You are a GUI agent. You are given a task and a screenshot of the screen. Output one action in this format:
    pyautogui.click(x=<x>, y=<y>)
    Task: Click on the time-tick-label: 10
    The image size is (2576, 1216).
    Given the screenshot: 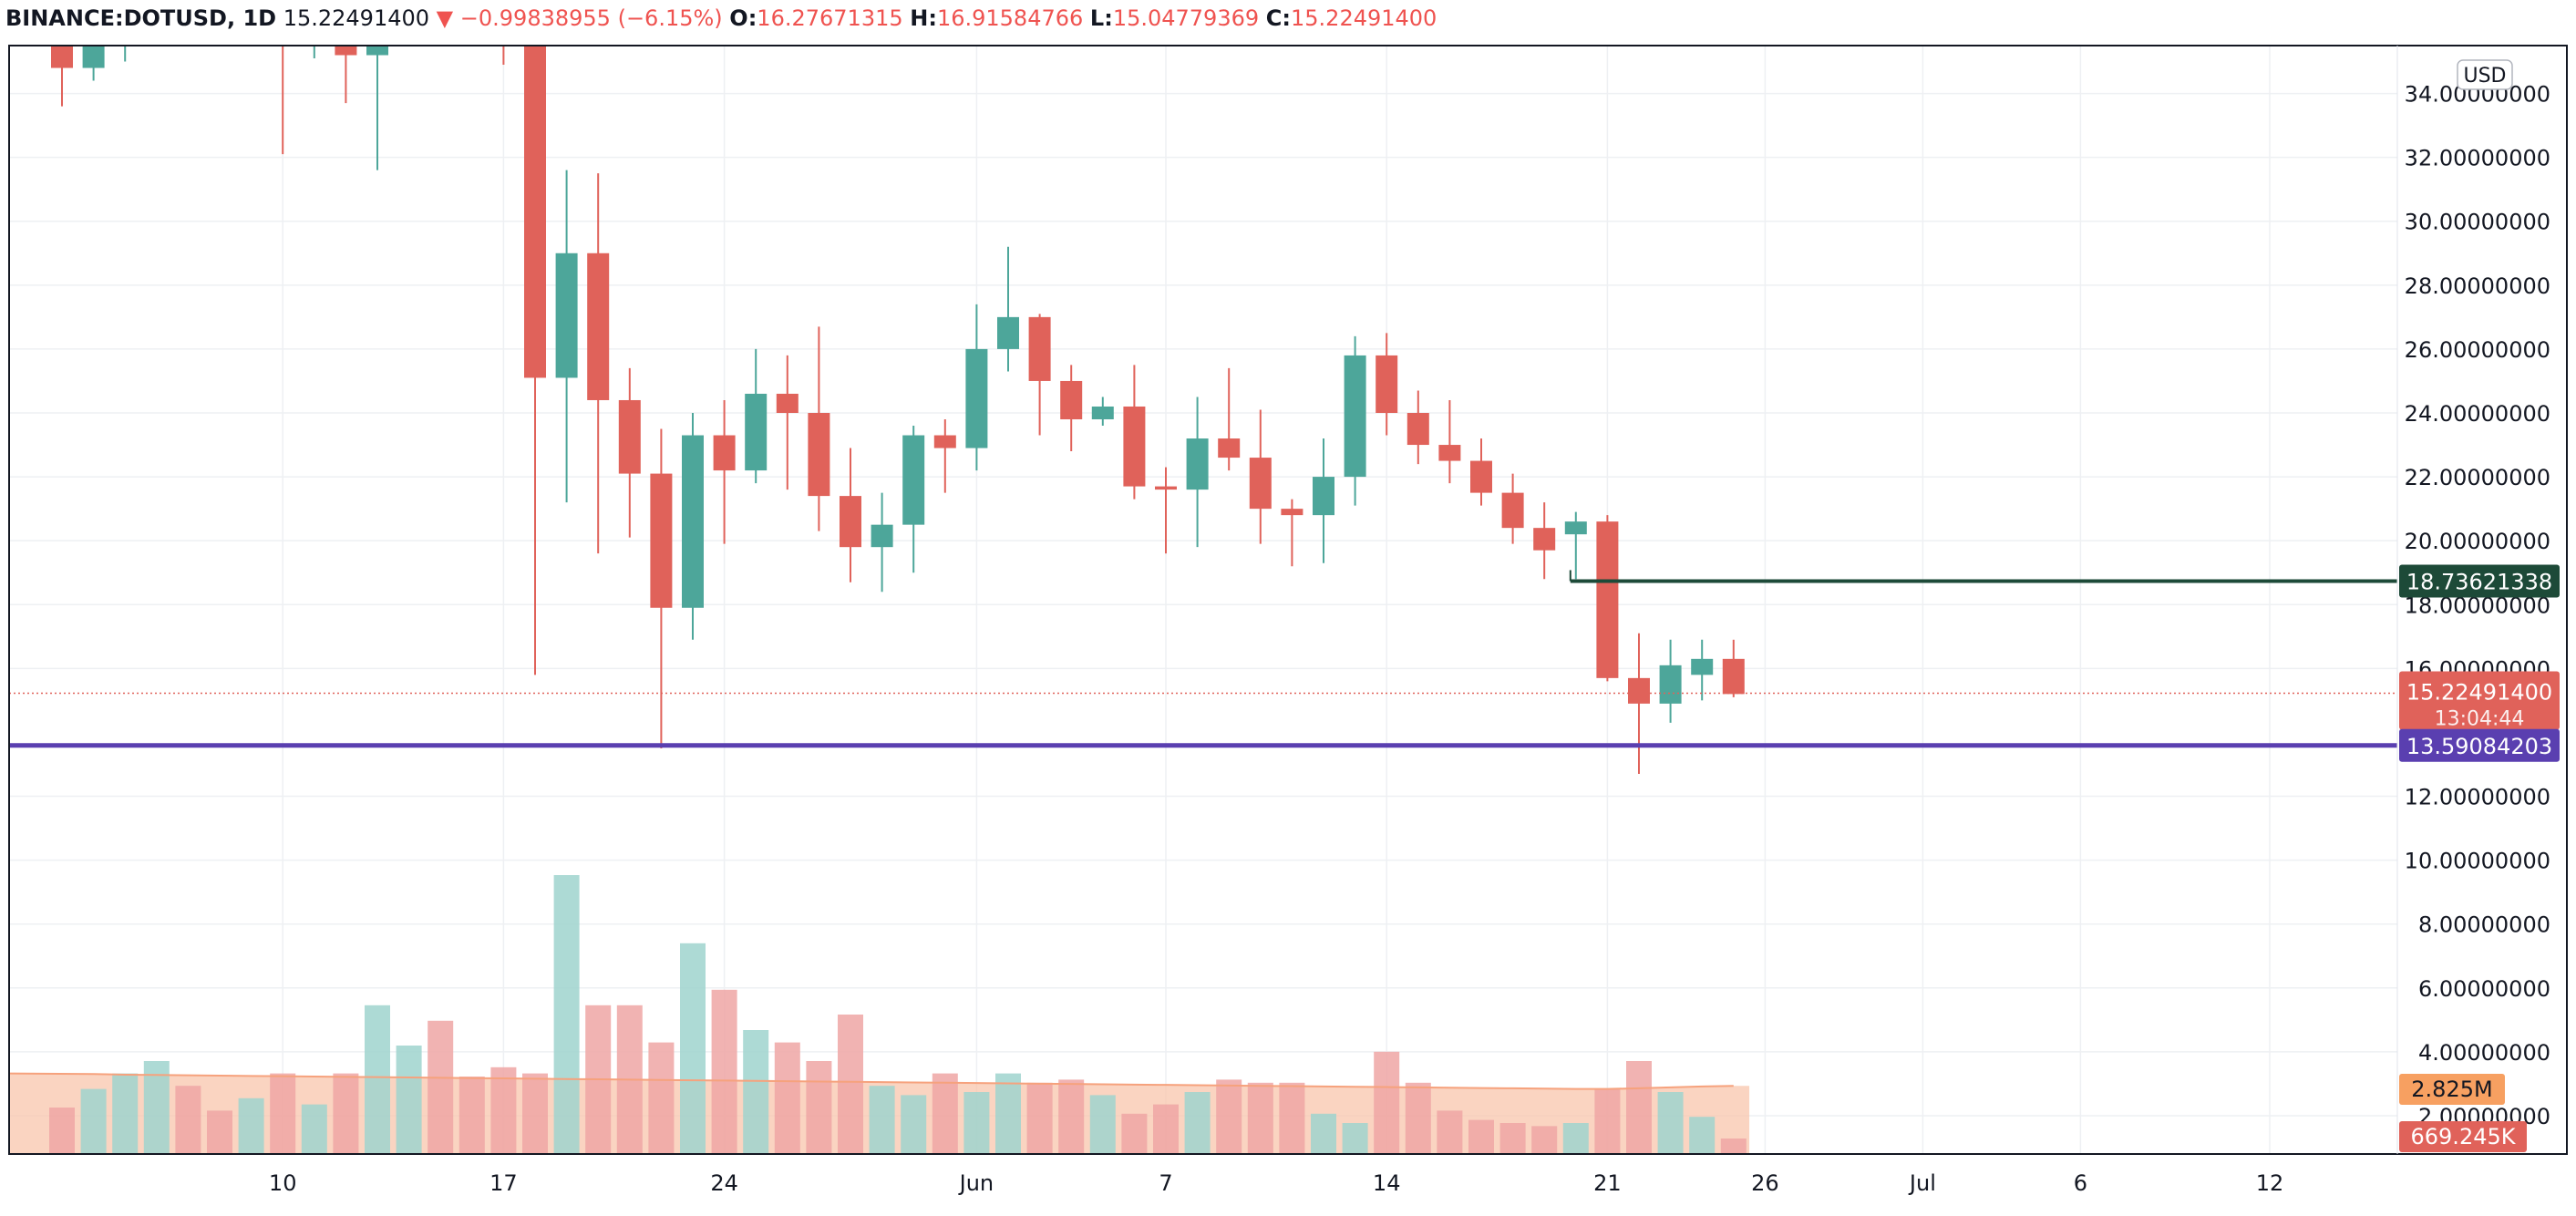 What is the action you would take?
    pyautogui.click(x=283, y=1183)
    